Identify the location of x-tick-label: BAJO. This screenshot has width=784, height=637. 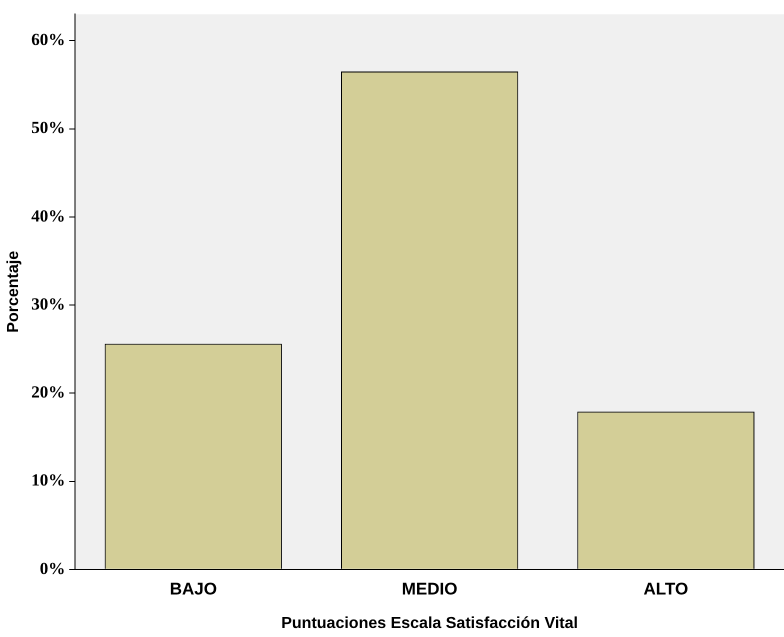
(193, 588).